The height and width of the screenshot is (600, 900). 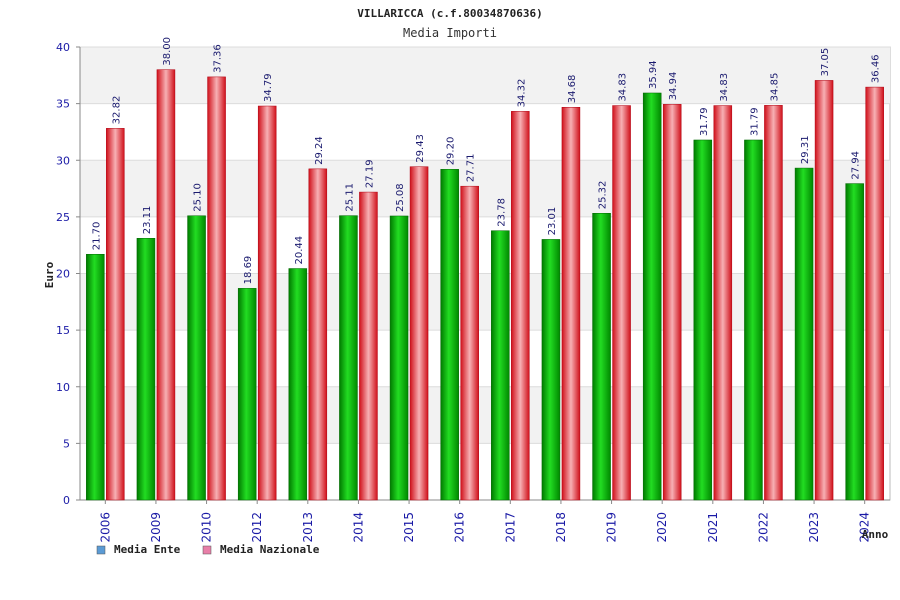 What do you see at coordinates (268, 87) in the screenshot?
I see `data-label: 34.79` at bounding box center [268, 87].